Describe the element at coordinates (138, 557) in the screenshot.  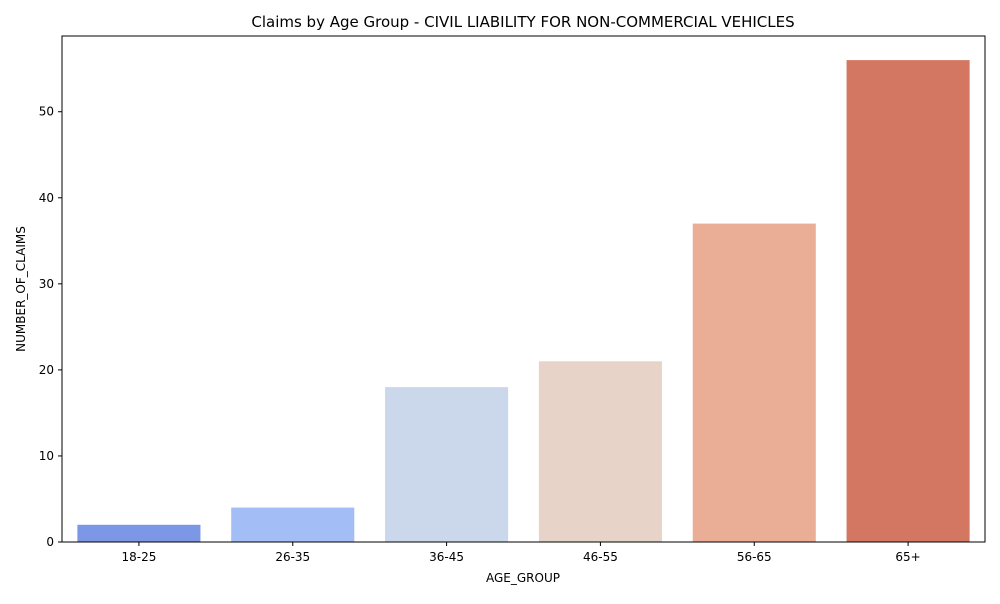
I see `x-tick-label: 18-25` at that location.